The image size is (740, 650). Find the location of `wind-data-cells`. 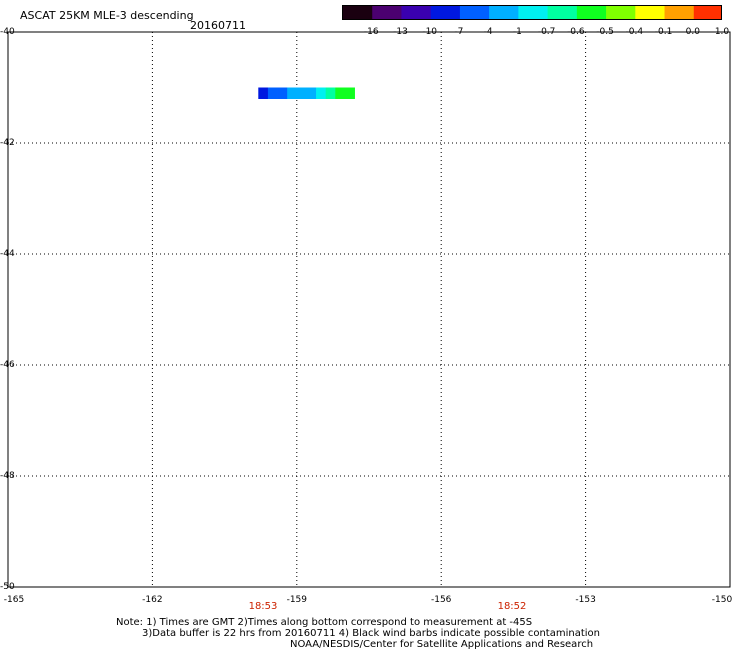

wind-data-cells is located at coordinates (306, 93).